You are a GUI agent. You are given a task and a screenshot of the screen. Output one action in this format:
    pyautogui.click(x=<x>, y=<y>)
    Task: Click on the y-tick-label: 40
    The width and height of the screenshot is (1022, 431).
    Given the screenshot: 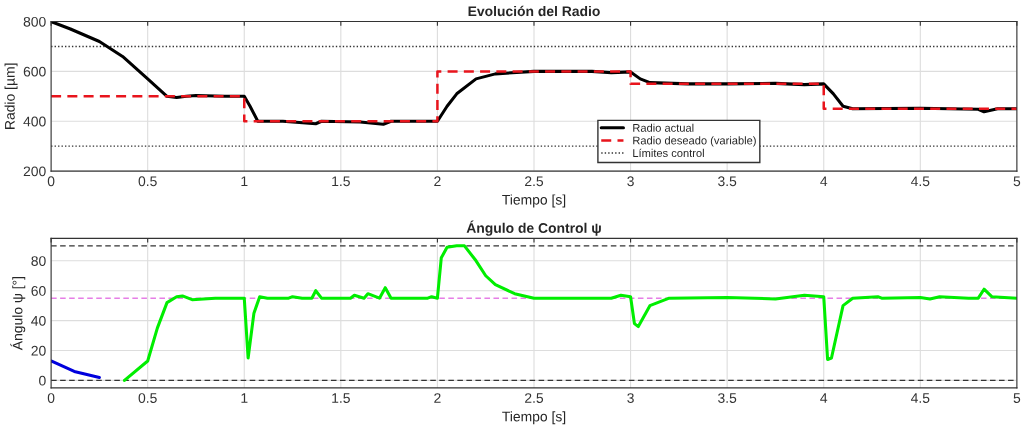 What is the action you would take?
    pyautogui.click(x=38, y=320)
    